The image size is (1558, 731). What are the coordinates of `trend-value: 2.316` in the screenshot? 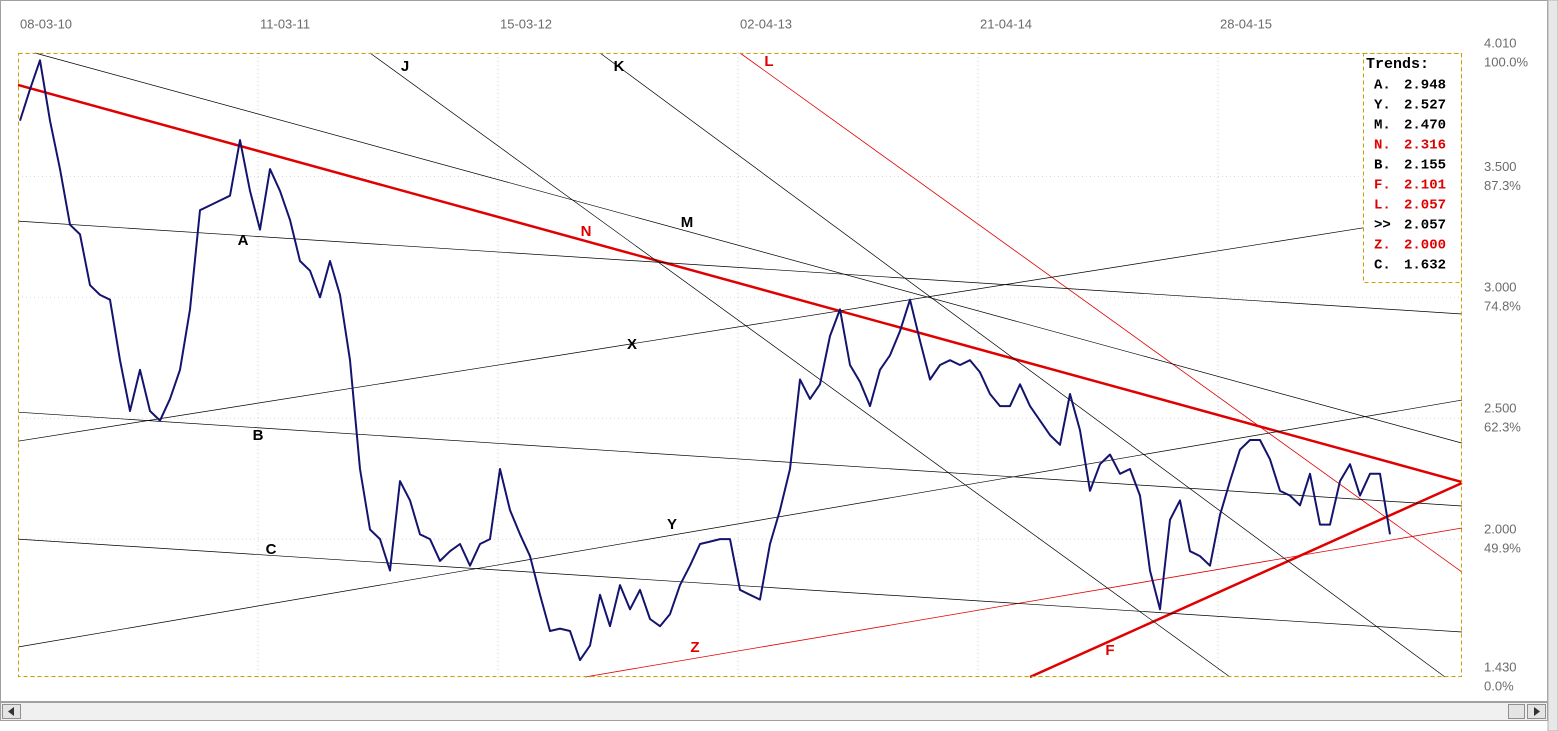 It's located at (1425, 146).